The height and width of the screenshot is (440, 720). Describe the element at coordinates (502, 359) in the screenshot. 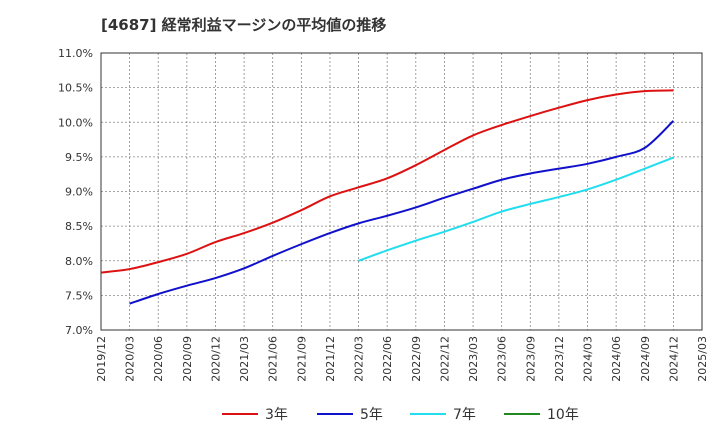

I see `x-tick-label: 2023/06` at that location.